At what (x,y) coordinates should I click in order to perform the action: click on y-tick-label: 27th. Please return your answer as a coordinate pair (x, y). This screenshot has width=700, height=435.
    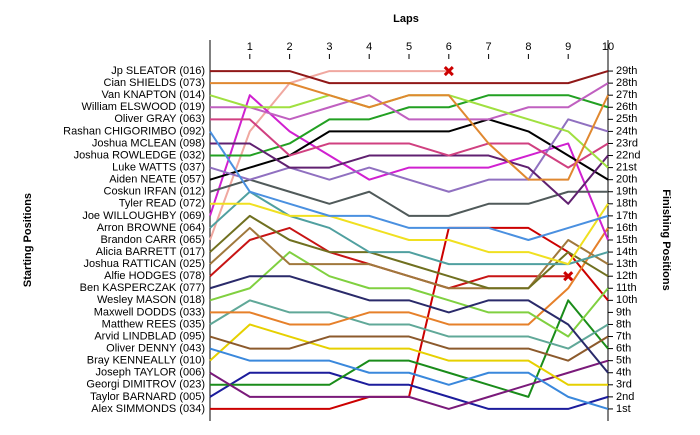
    Looking at the image, I should click on (626, 95).